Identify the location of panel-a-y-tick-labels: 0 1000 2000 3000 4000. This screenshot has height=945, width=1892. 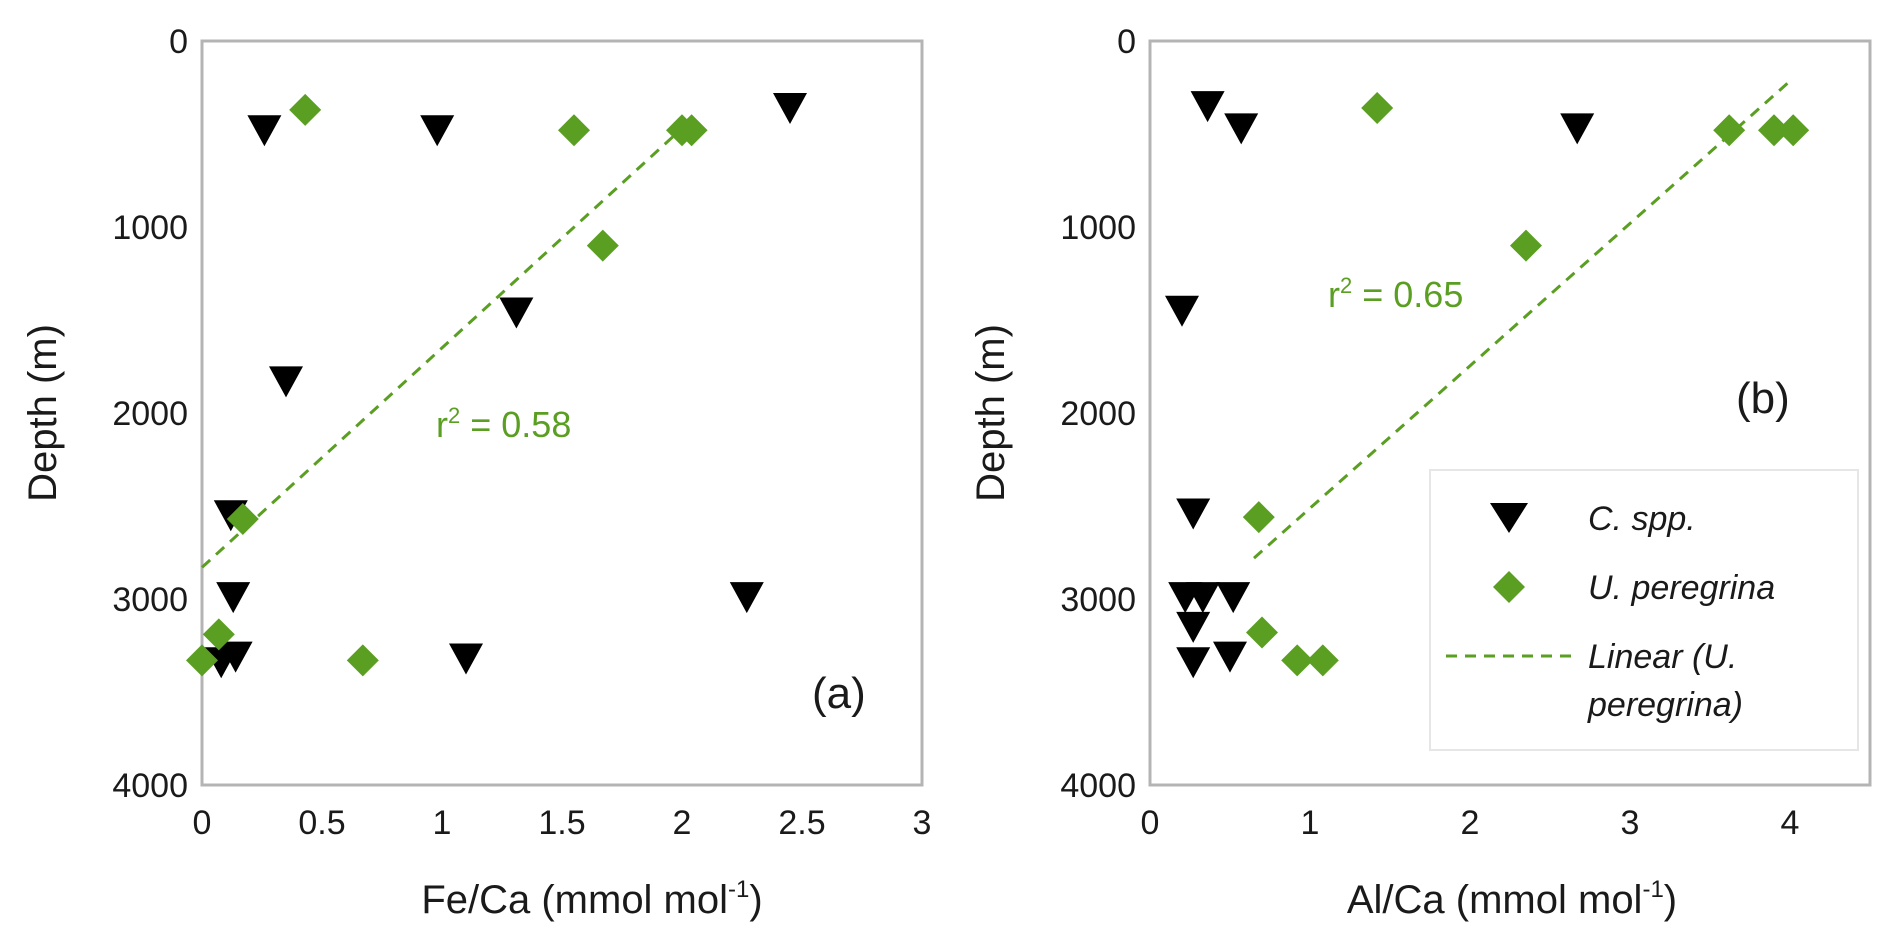
(150, 414).